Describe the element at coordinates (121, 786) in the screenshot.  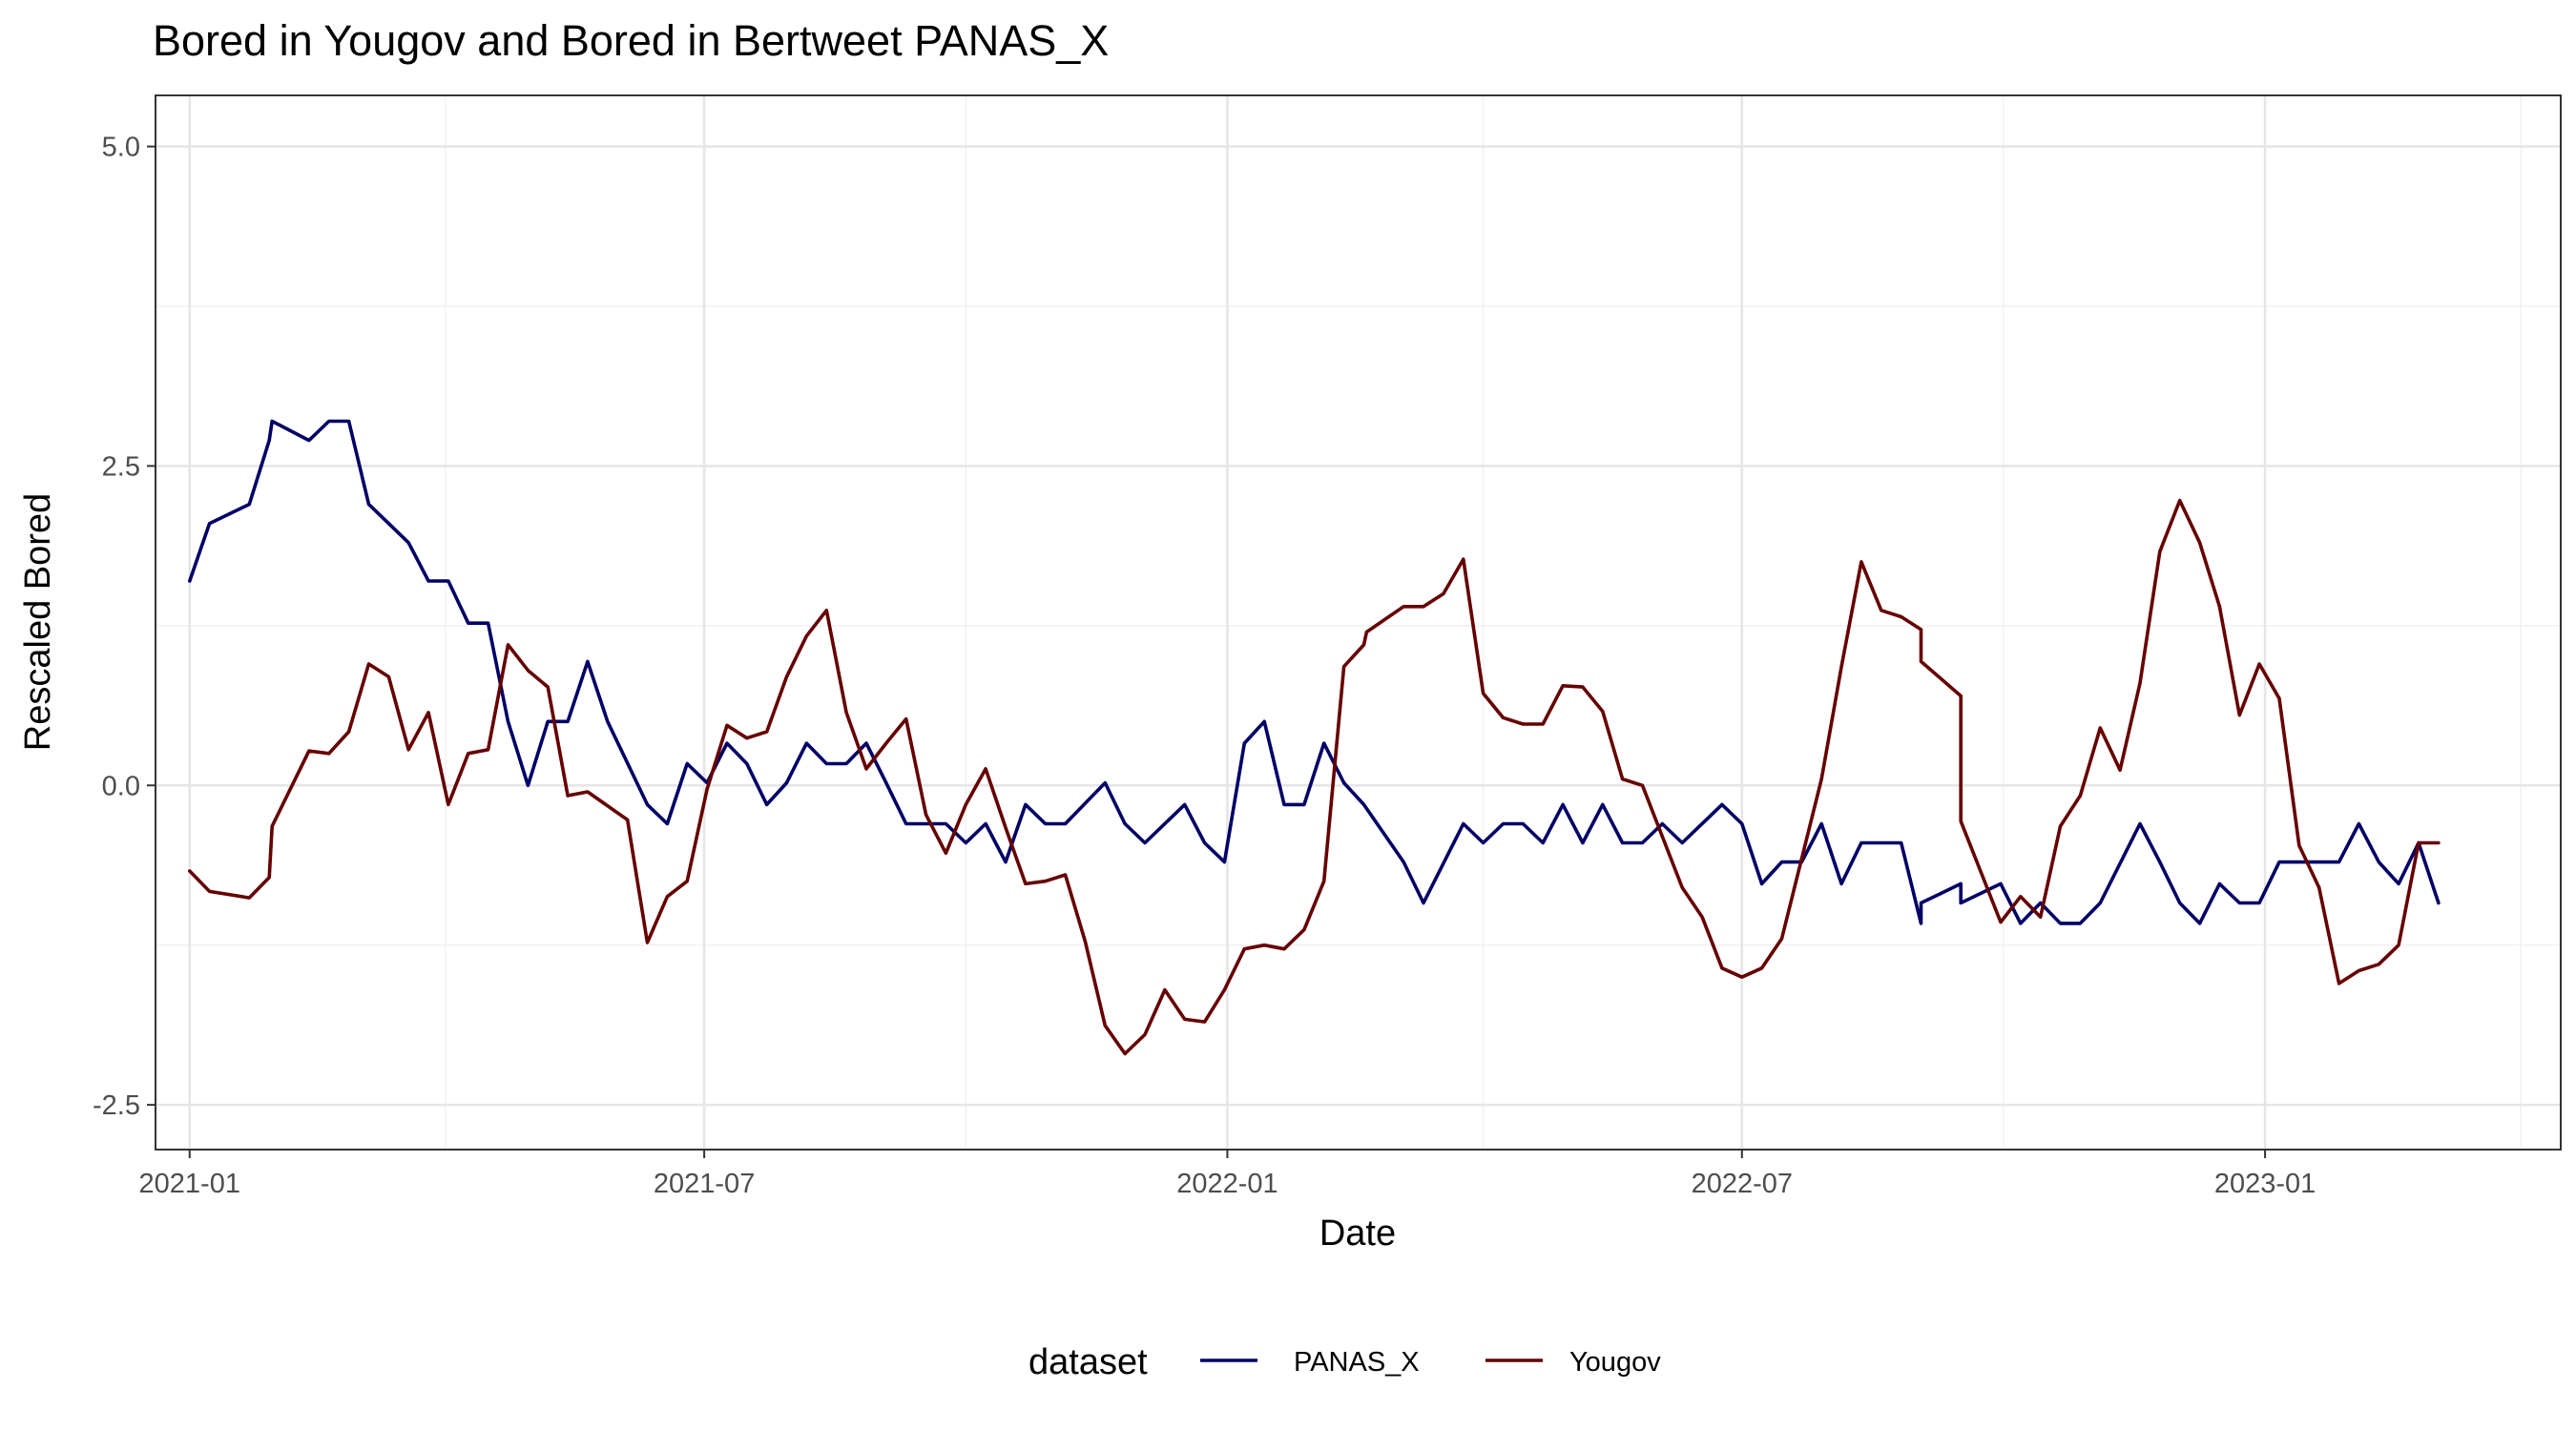
I see `y-tick-label: 0.0` at that location.